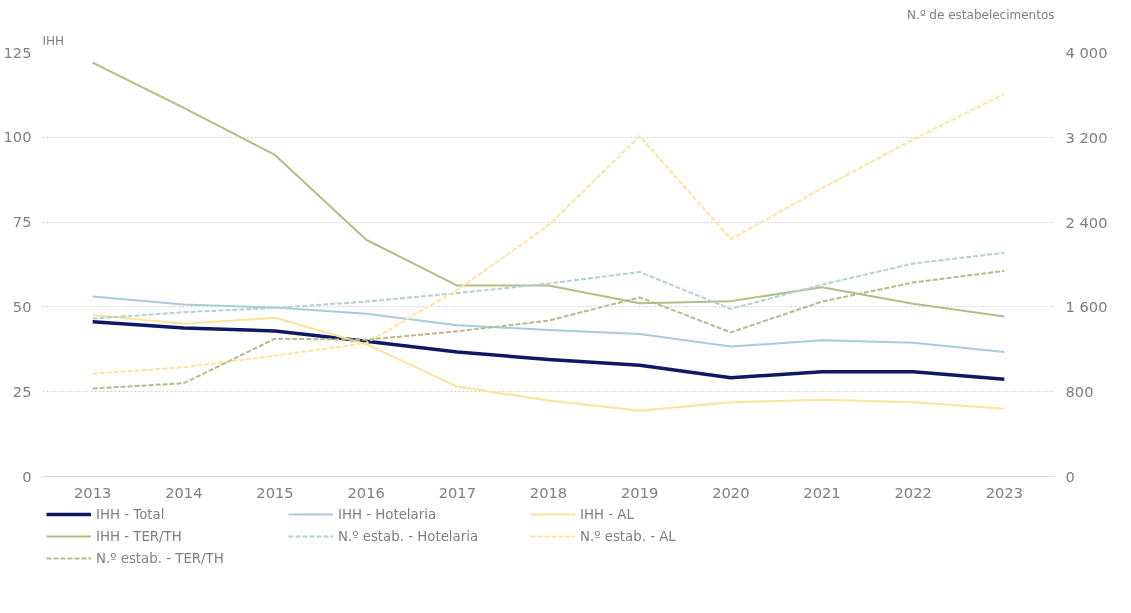 The height and width of the screenshot is (613, 1131). What do you see at coordinates (366, 492) in the screenshot?
I see `x-tick-label: 2016` at bounding box center [366, 492].